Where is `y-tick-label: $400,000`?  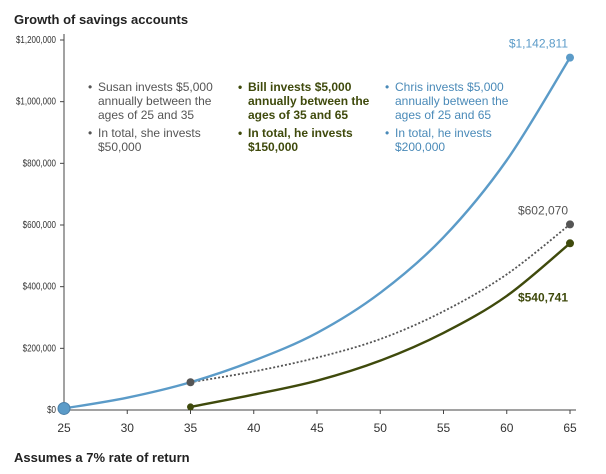
y-tick-label: $400,000 is located at coordinates (39, 286).